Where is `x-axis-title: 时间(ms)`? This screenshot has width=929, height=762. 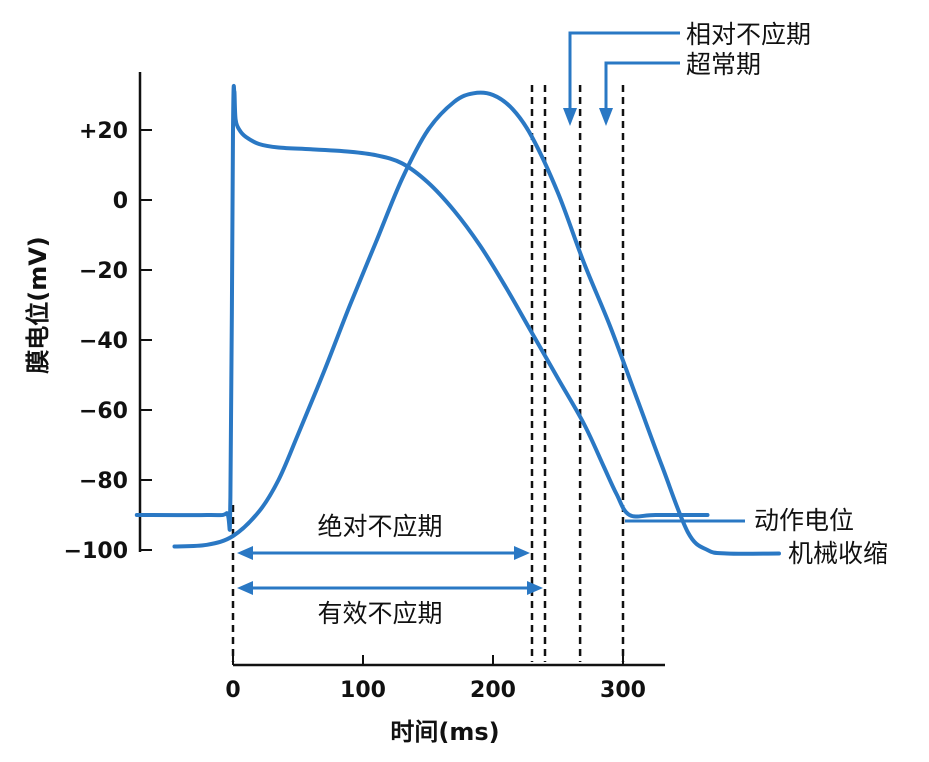
x-axis-title: 时间(ms) is located at coordinates (444, 732).